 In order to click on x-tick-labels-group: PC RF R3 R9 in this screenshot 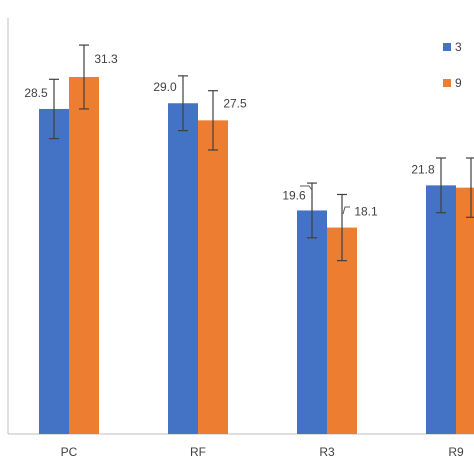, I will do `click(262, 452)`.